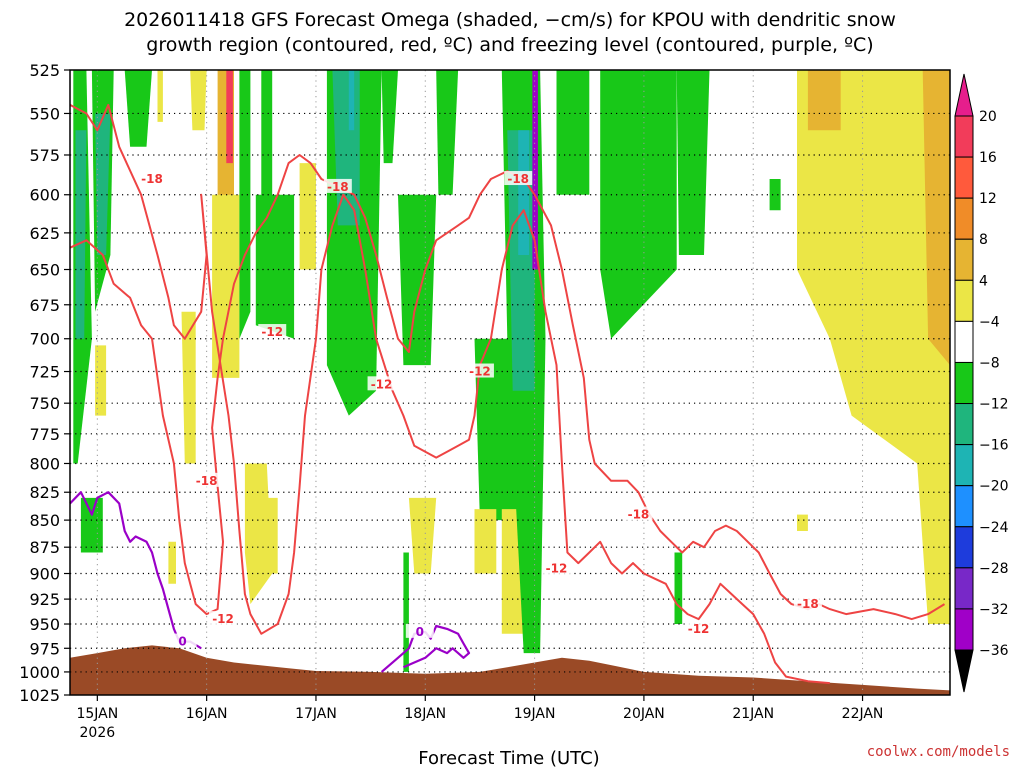  I want to click on dgz-label-5: -12, so click(382, 384).